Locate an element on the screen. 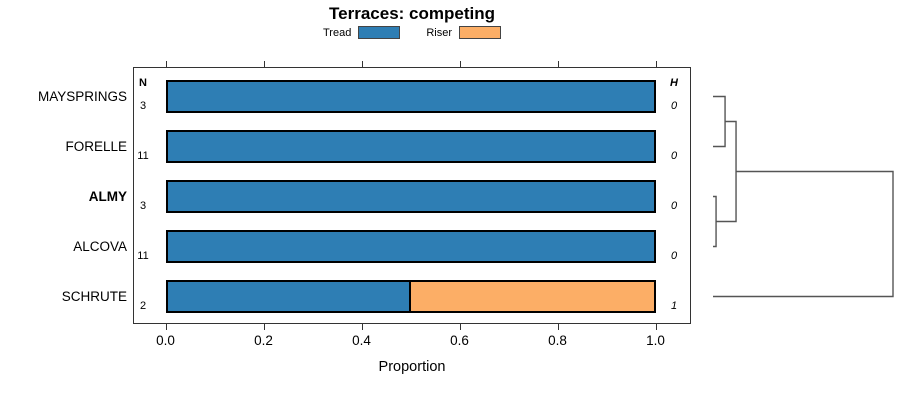  legend-label: Tread is located at coordinates (337, 32).